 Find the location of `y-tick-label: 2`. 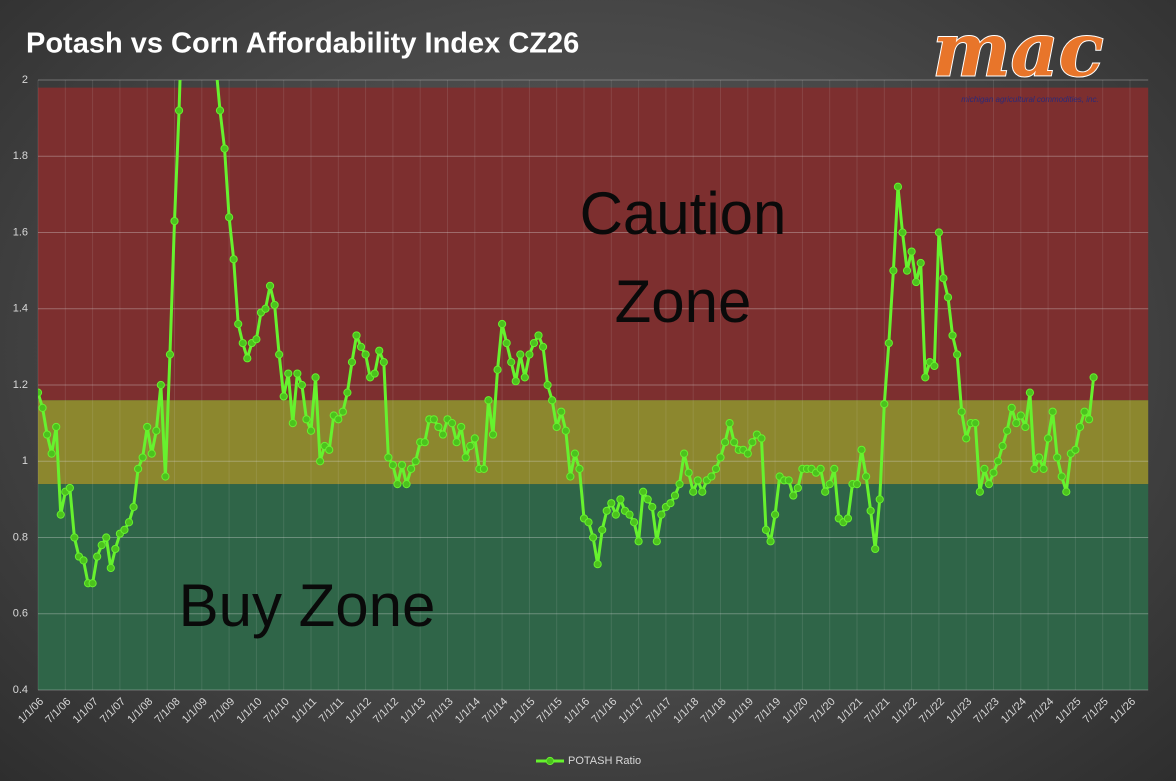

y-tick-label: 2 is located at coordinates (25, 80).